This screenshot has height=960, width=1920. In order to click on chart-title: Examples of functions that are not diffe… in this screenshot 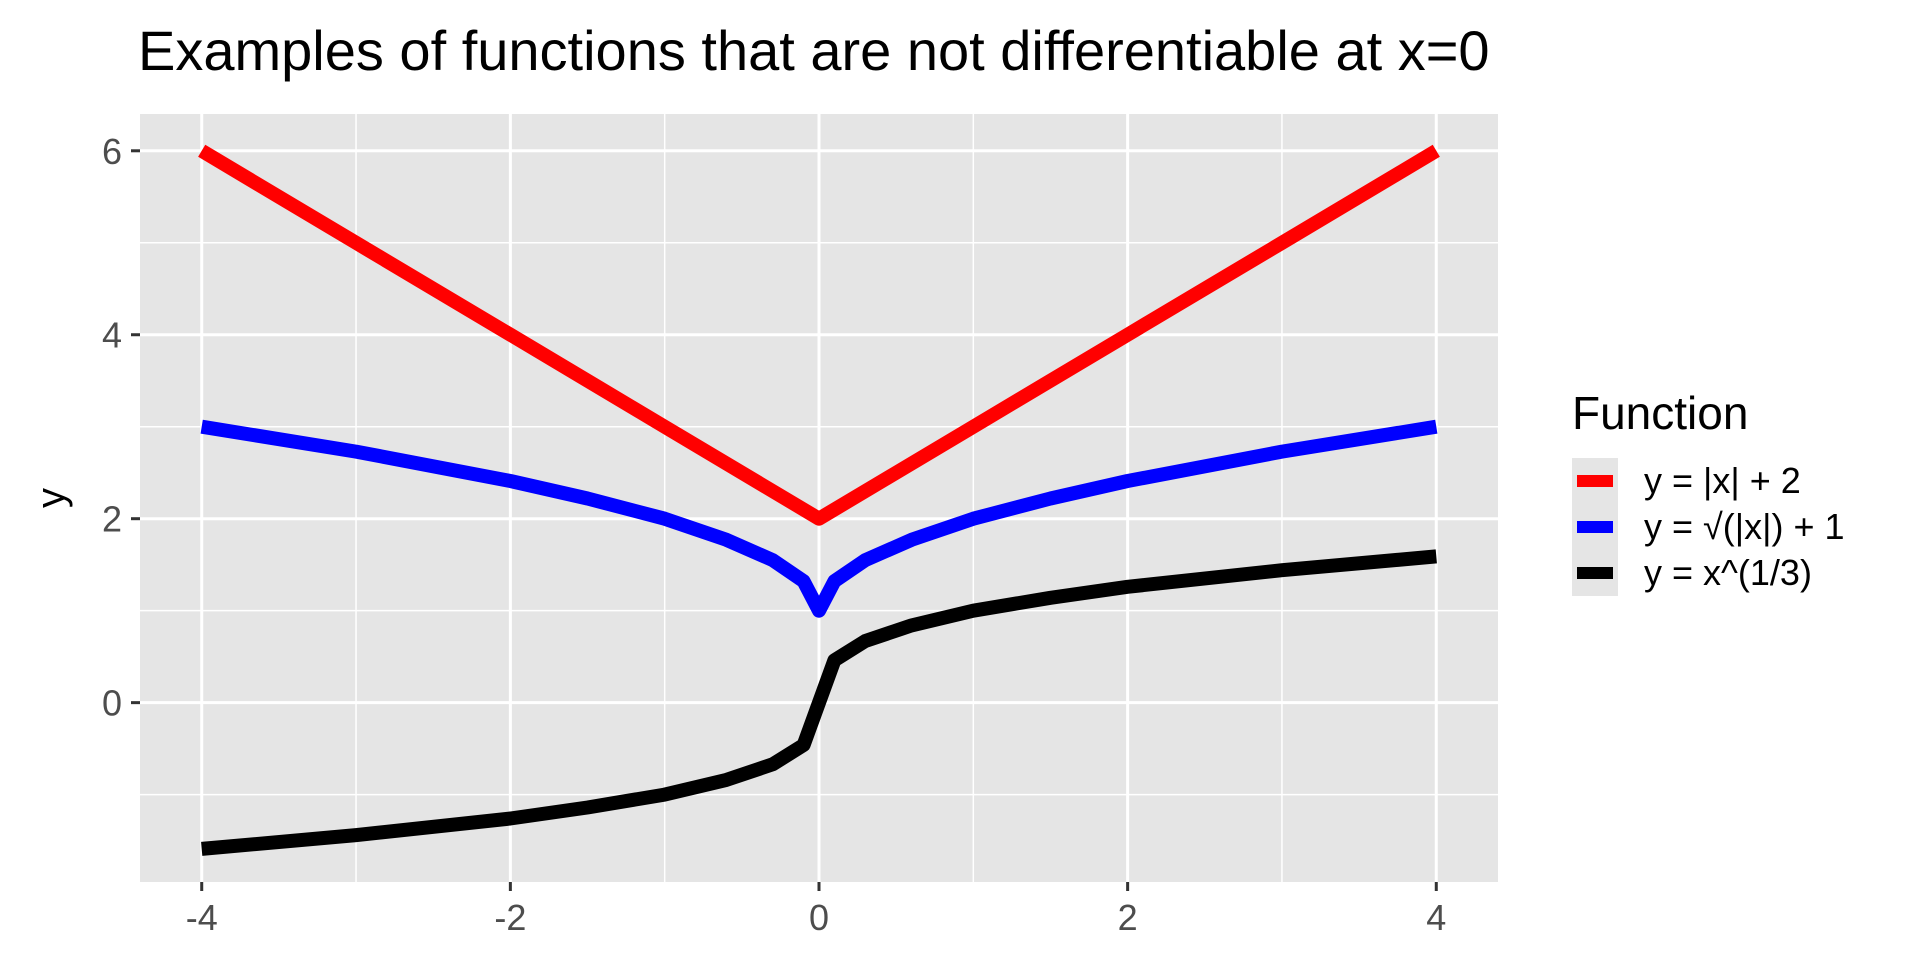, I will do `click(814, 50)`.